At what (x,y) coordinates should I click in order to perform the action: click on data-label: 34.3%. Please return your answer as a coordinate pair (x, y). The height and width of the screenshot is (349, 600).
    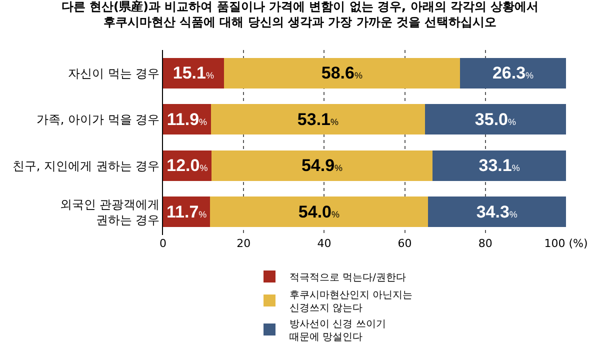
    Looking at the image, I should click on (497, 212).